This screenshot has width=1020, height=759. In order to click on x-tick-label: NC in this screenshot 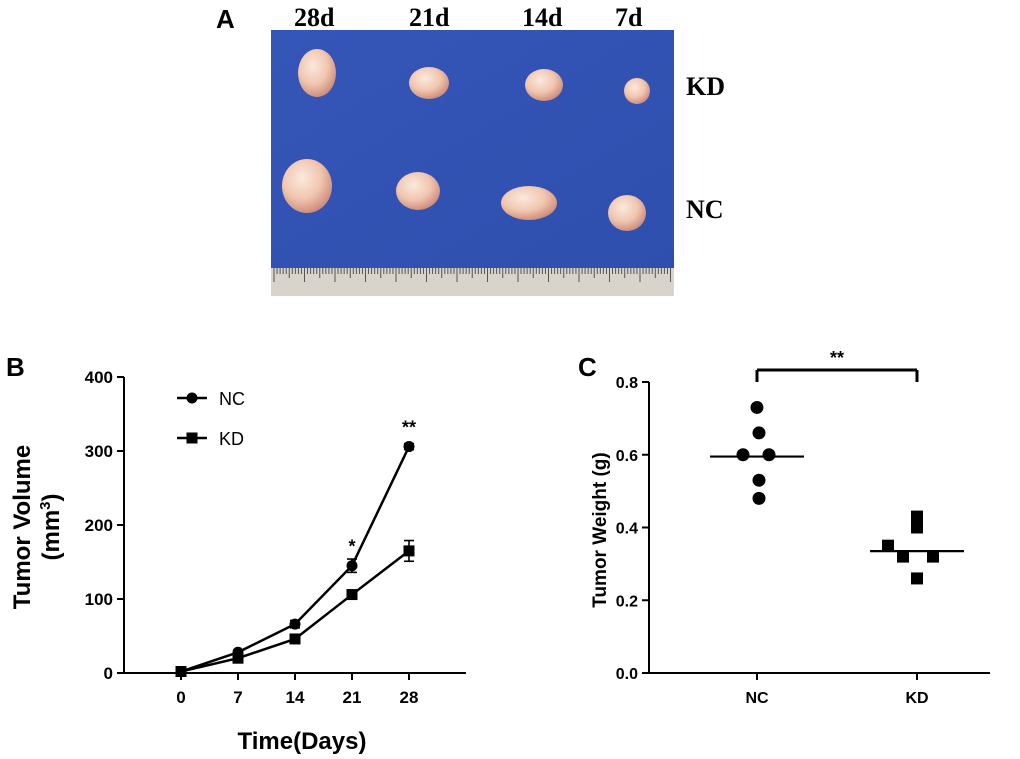, I will do `click(757, 698)`.